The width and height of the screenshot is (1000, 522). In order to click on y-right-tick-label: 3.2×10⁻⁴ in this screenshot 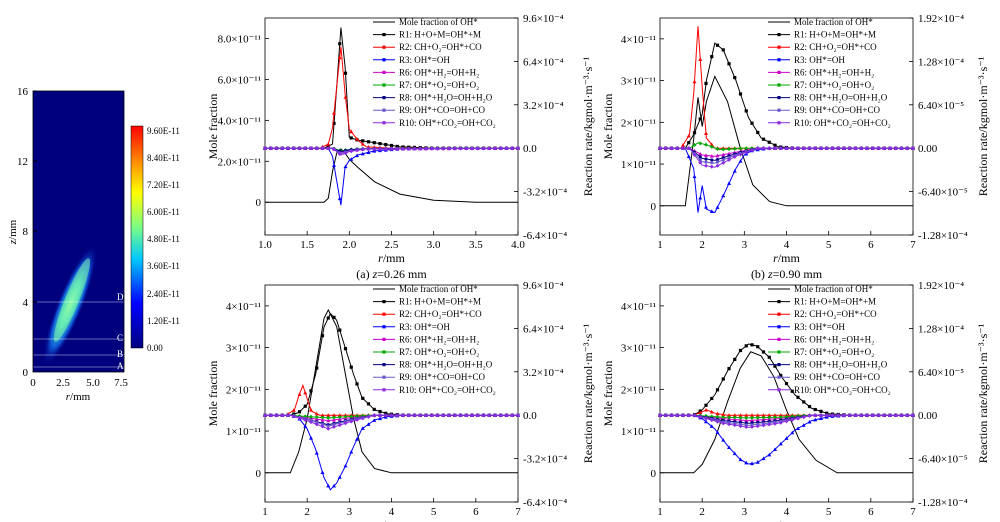, I will do `click(543, 373)`.